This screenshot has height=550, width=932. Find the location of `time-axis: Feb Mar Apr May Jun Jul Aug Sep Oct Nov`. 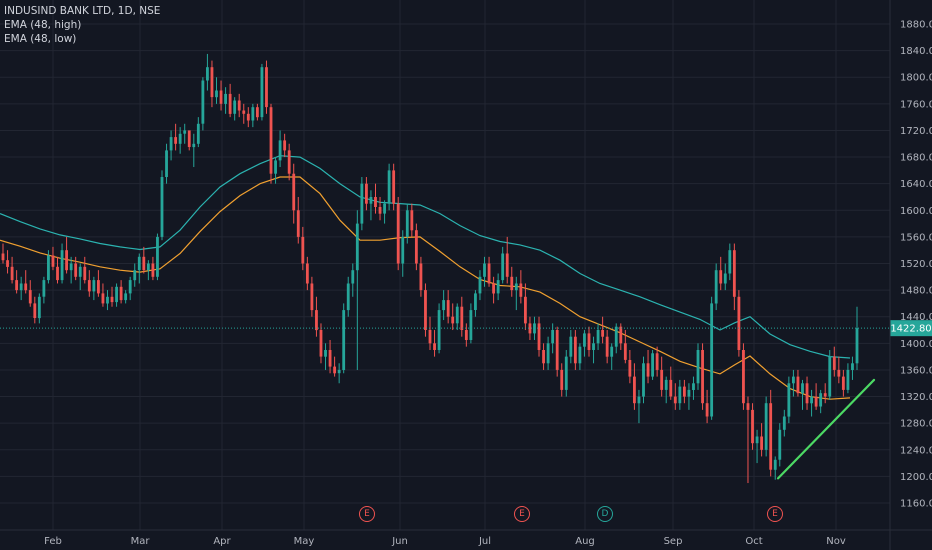

time-axis: Feb Mar Apr May Jun Jul Aug Sep Oct Nov is located at coordinates (466, 538).